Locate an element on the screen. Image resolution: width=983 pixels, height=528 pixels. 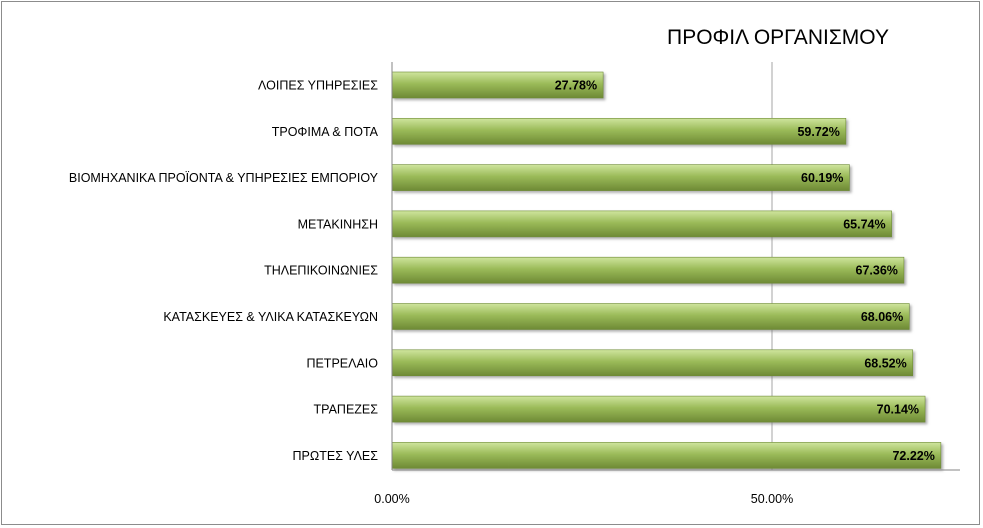
category-label: ΜΕΤΑΚΙΝΗΣΗ is located at coordinates (338, 224).